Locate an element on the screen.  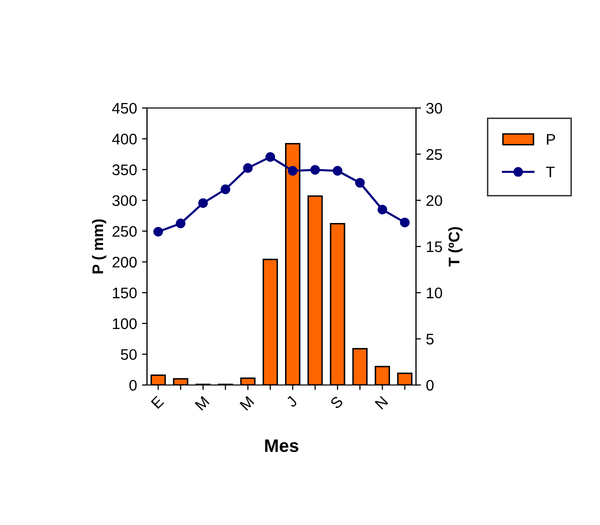
y2-tick-label: 0 is located at coordinates (430, 385).